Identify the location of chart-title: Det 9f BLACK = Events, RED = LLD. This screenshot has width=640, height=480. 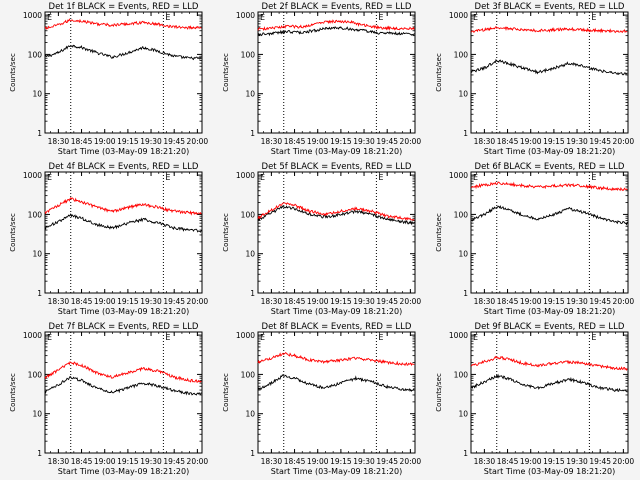
(550, 327).